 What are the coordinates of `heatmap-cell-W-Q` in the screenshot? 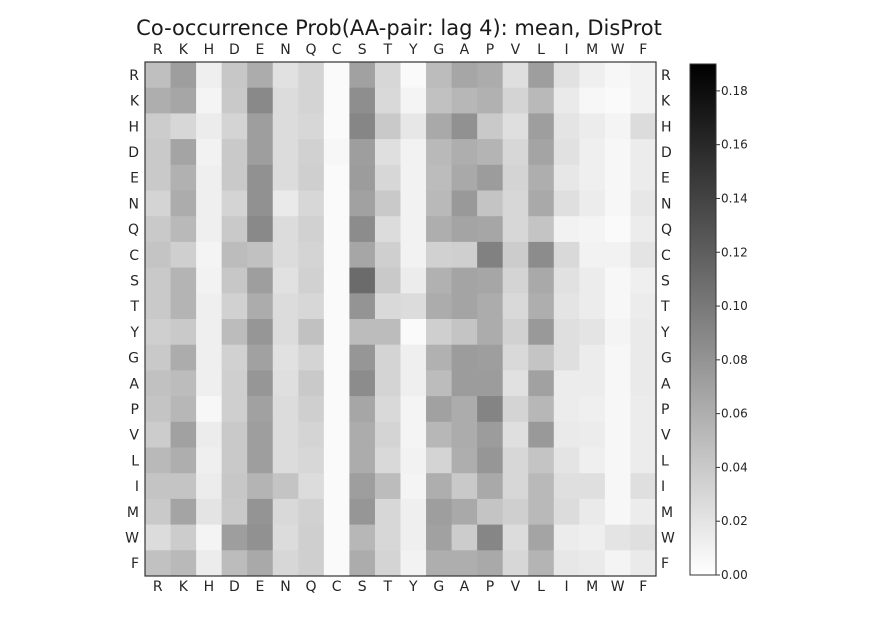 It's located at (311, 537).